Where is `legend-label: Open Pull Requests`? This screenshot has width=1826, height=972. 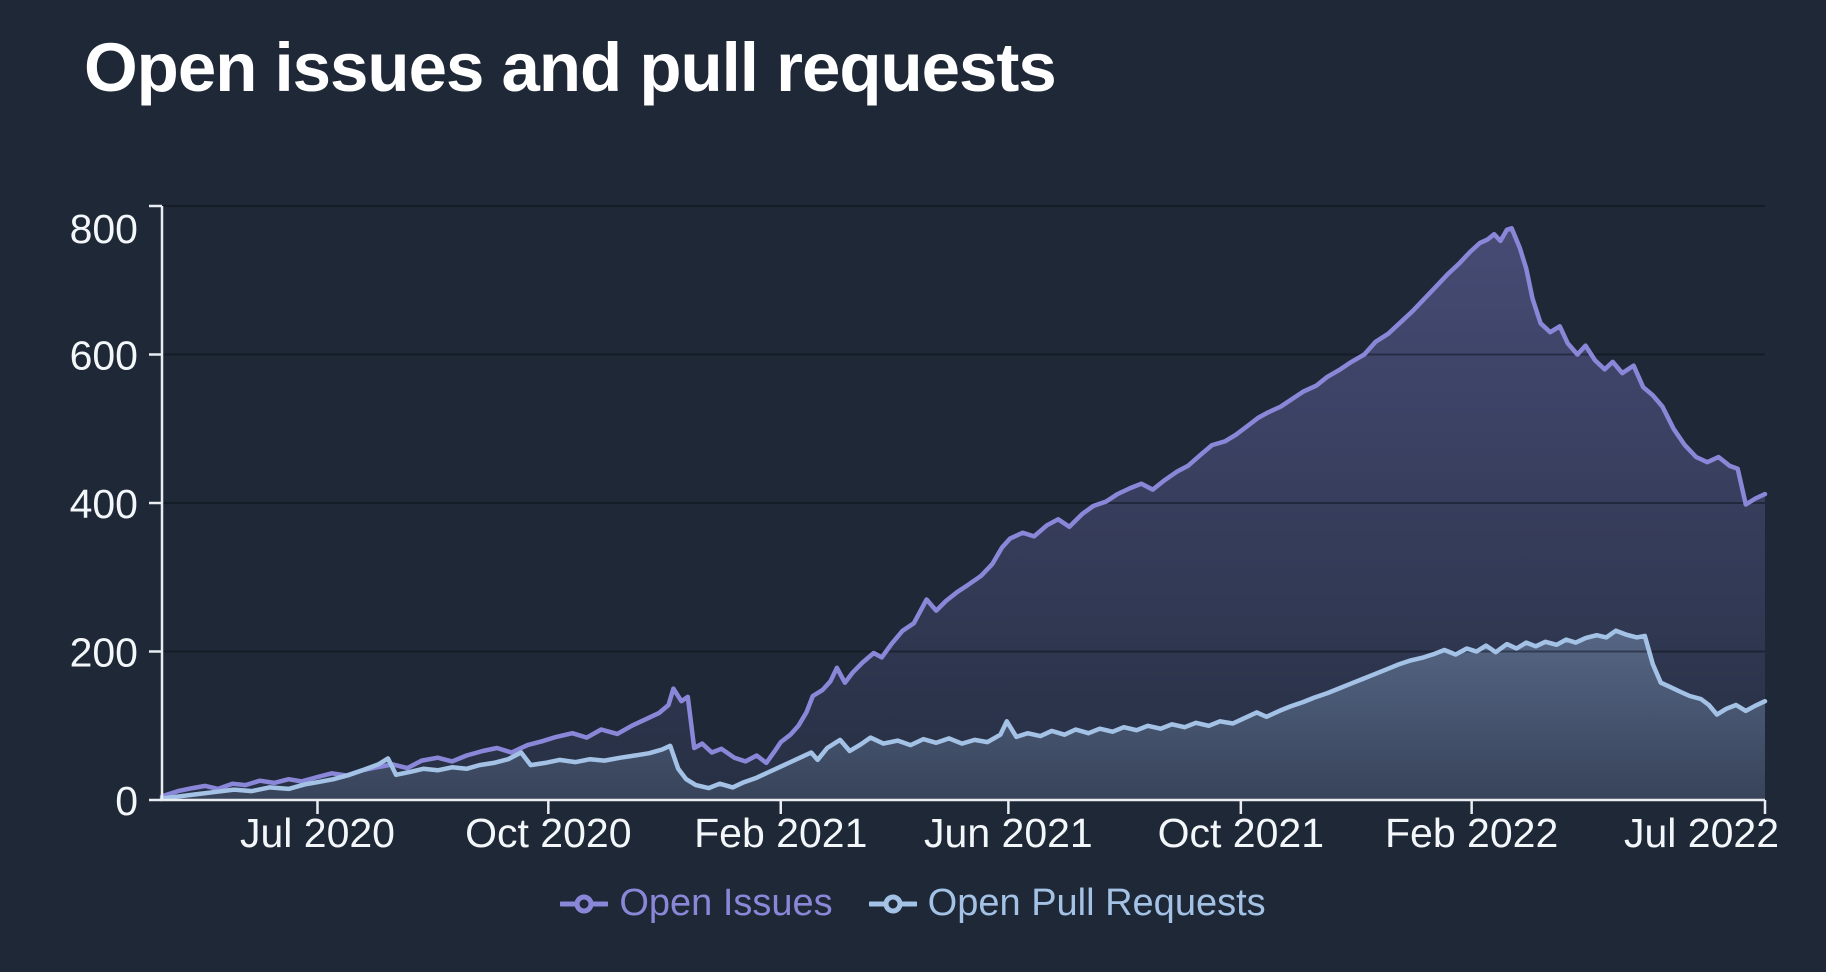 legend-label: Open Pull Requests is located at coordinates (1096, 903).